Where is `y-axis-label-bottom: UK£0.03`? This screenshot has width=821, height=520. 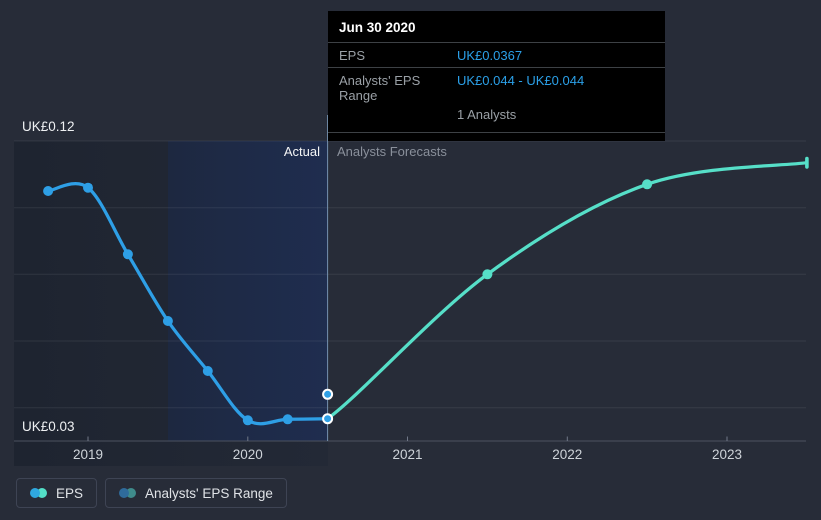 y-axis-label-bottom: UK£0.03 is located at coordinates (48, 426).